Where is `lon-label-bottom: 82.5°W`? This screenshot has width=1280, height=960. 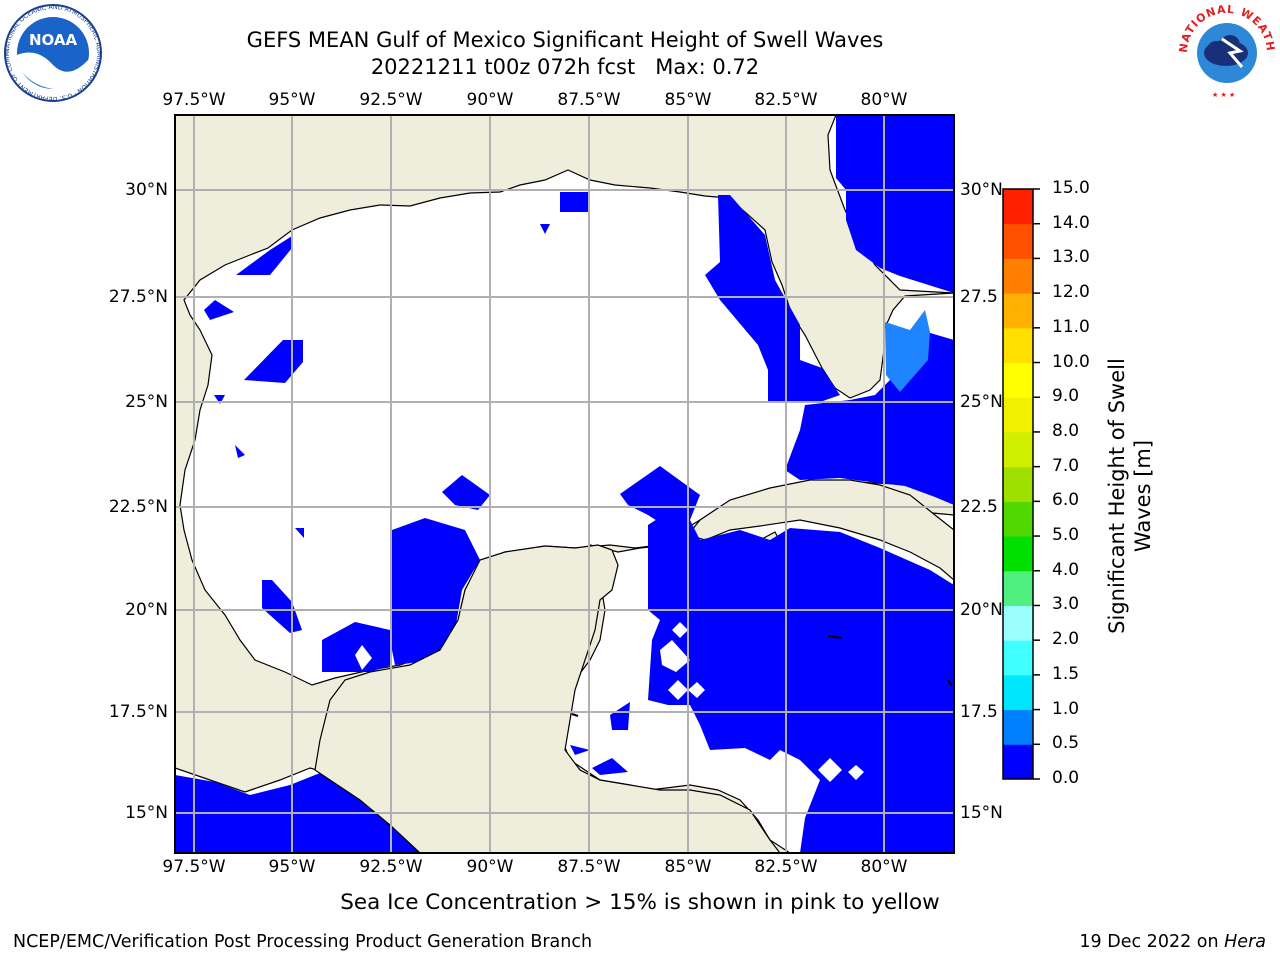
lon-label-bottom: 82.5°W is located at coordinates (786, 867).